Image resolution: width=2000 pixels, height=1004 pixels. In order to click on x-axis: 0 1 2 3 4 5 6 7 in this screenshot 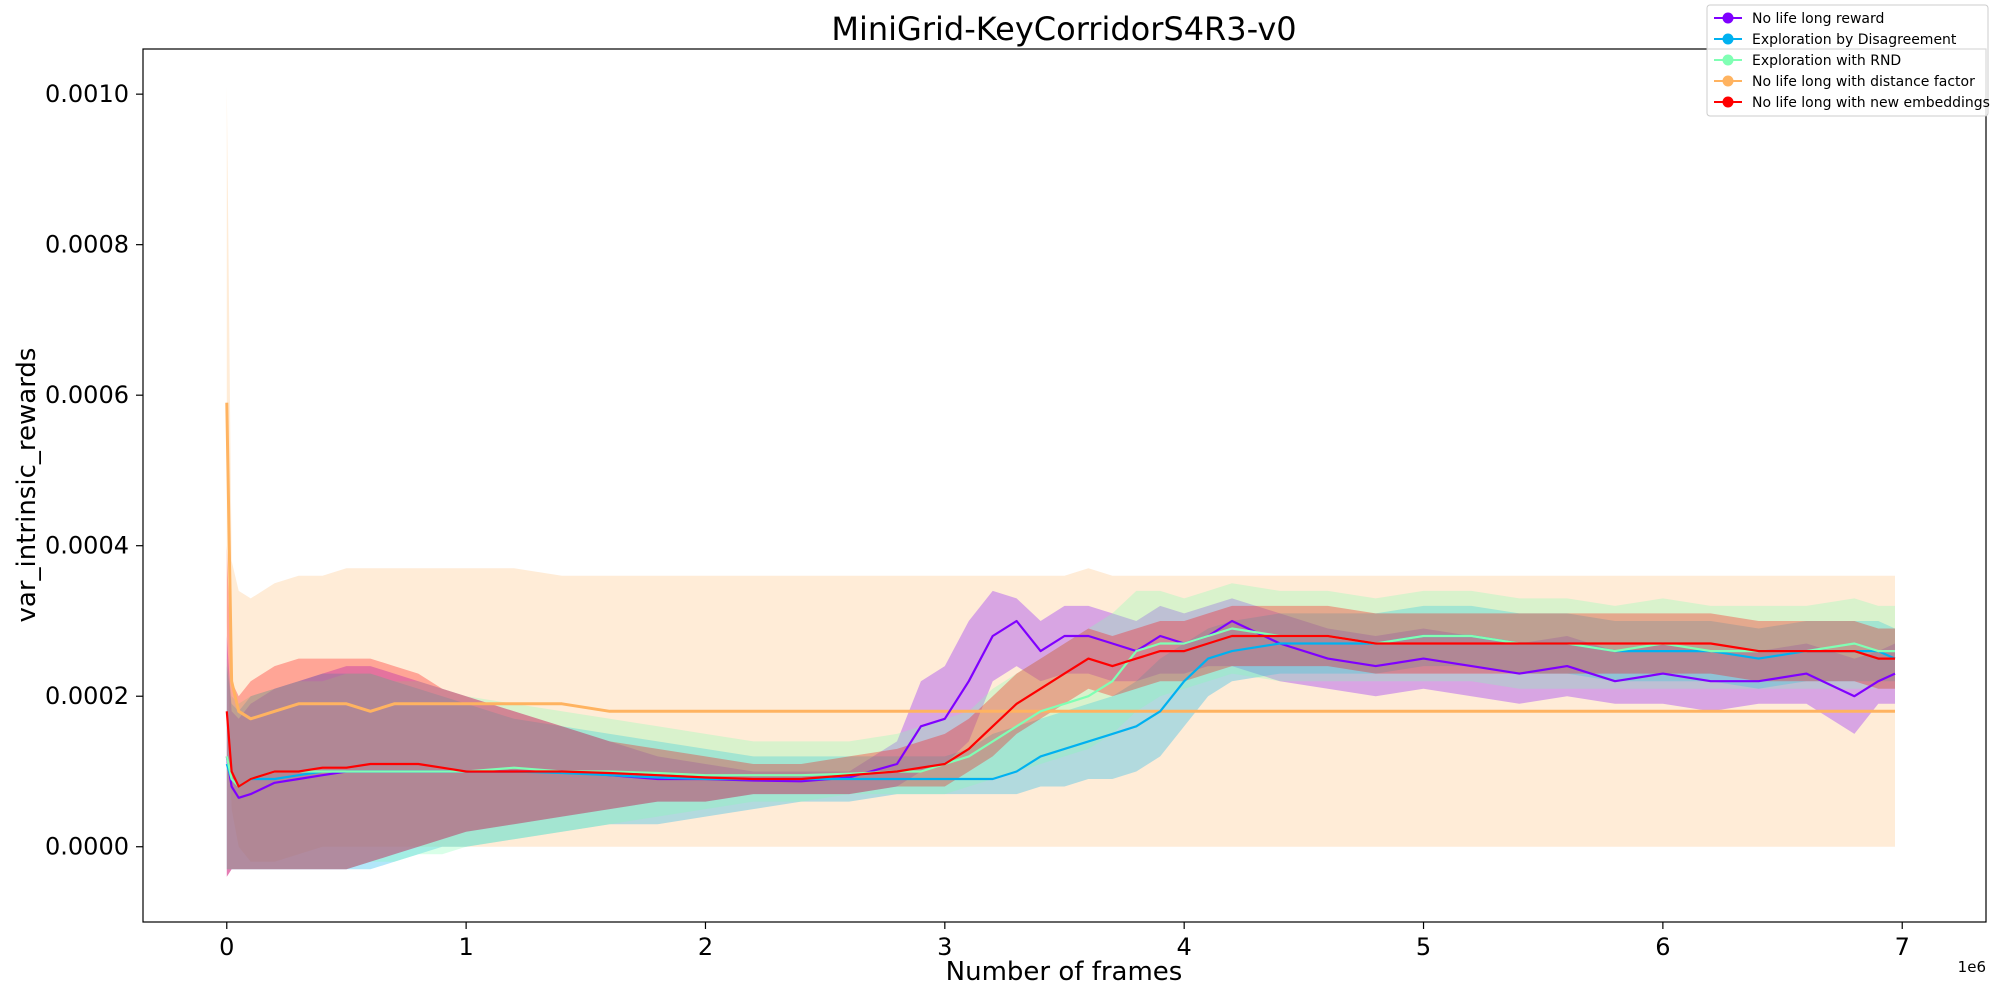, I will do `click(1064, 941)`.